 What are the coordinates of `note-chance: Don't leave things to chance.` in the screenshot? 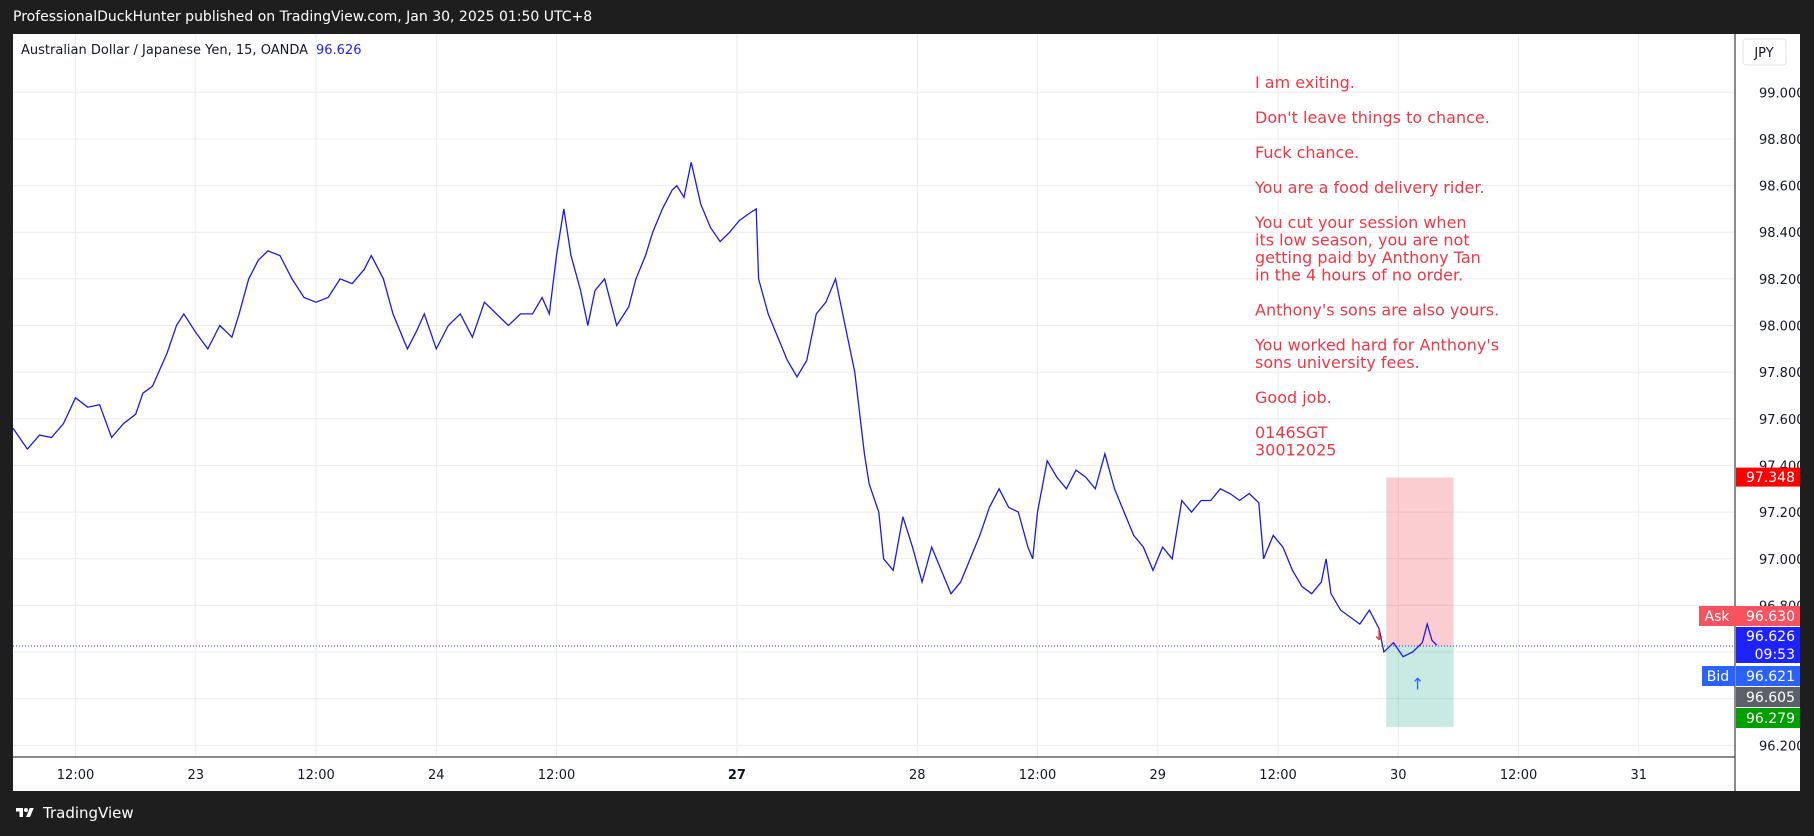 It's located at (1372, 117).